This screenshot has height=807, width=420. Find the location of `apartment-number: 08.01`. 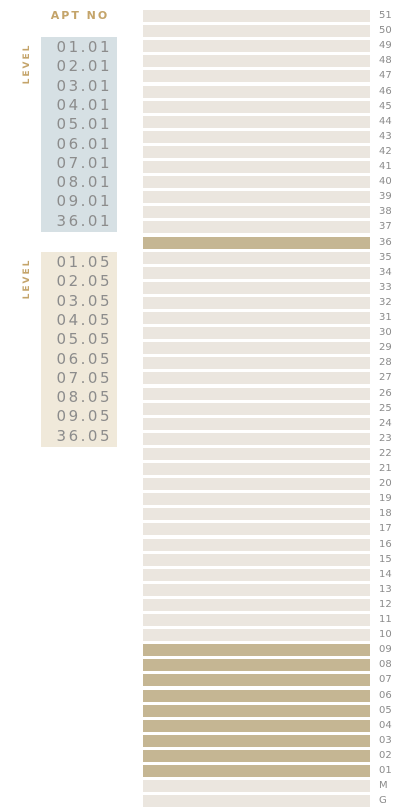

apartment-number: 08.01 is located at coordinates (84, 182).